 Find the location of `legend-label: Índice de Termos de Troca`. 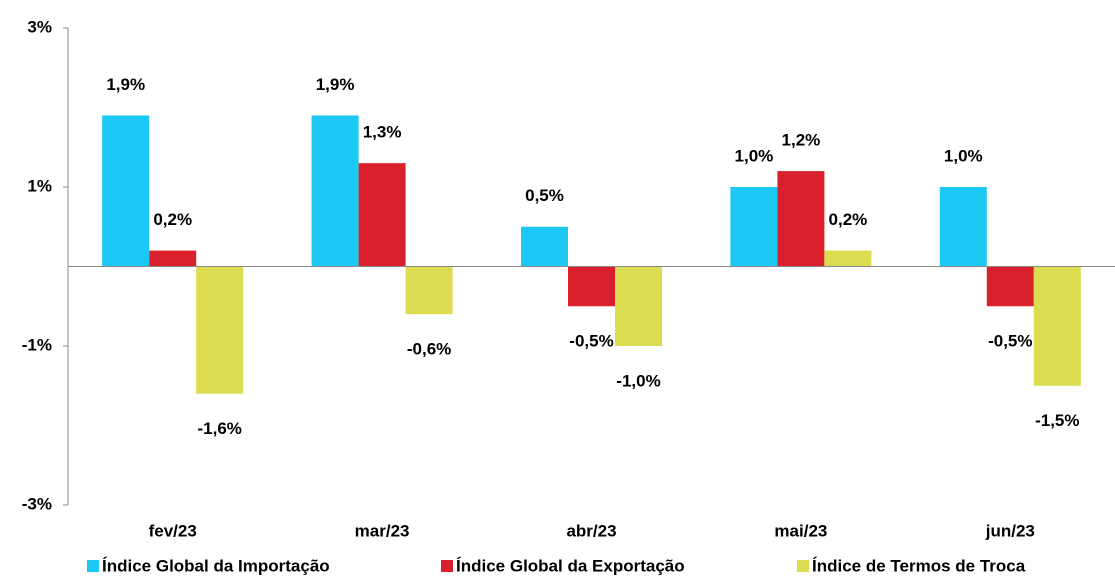

legend-label: Índice de Termos de Troca is located at coordinates (919, 565).